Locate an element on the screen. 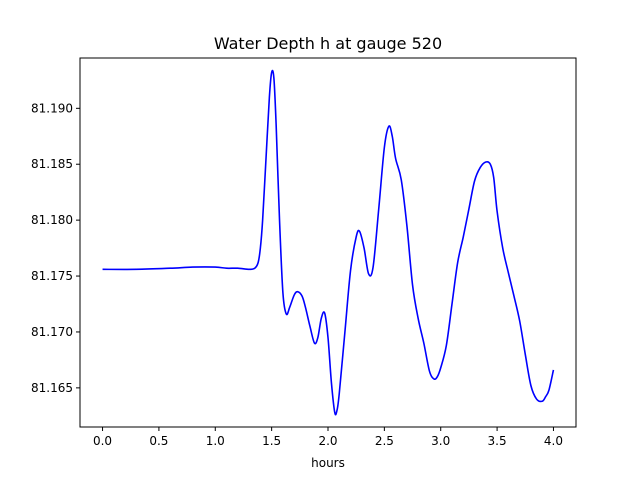  y-tick-label: 81.180 is located at coordinates (52, 220).